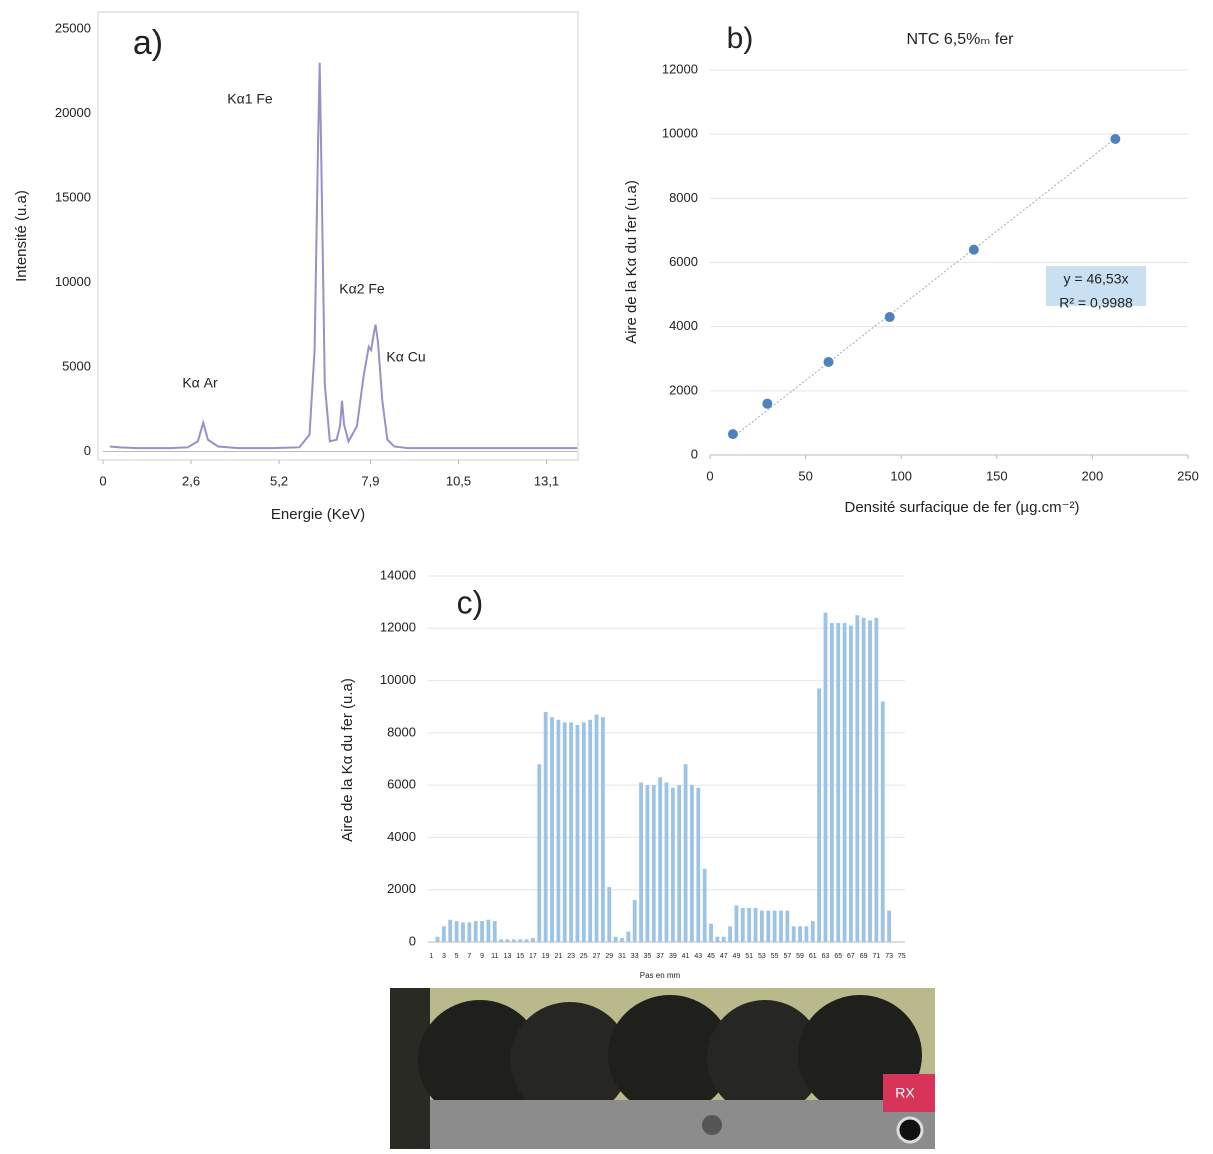 This screenshot has width=1213, height=1154. I want to click on x-tick-label: 10,5, so click(458, 480).